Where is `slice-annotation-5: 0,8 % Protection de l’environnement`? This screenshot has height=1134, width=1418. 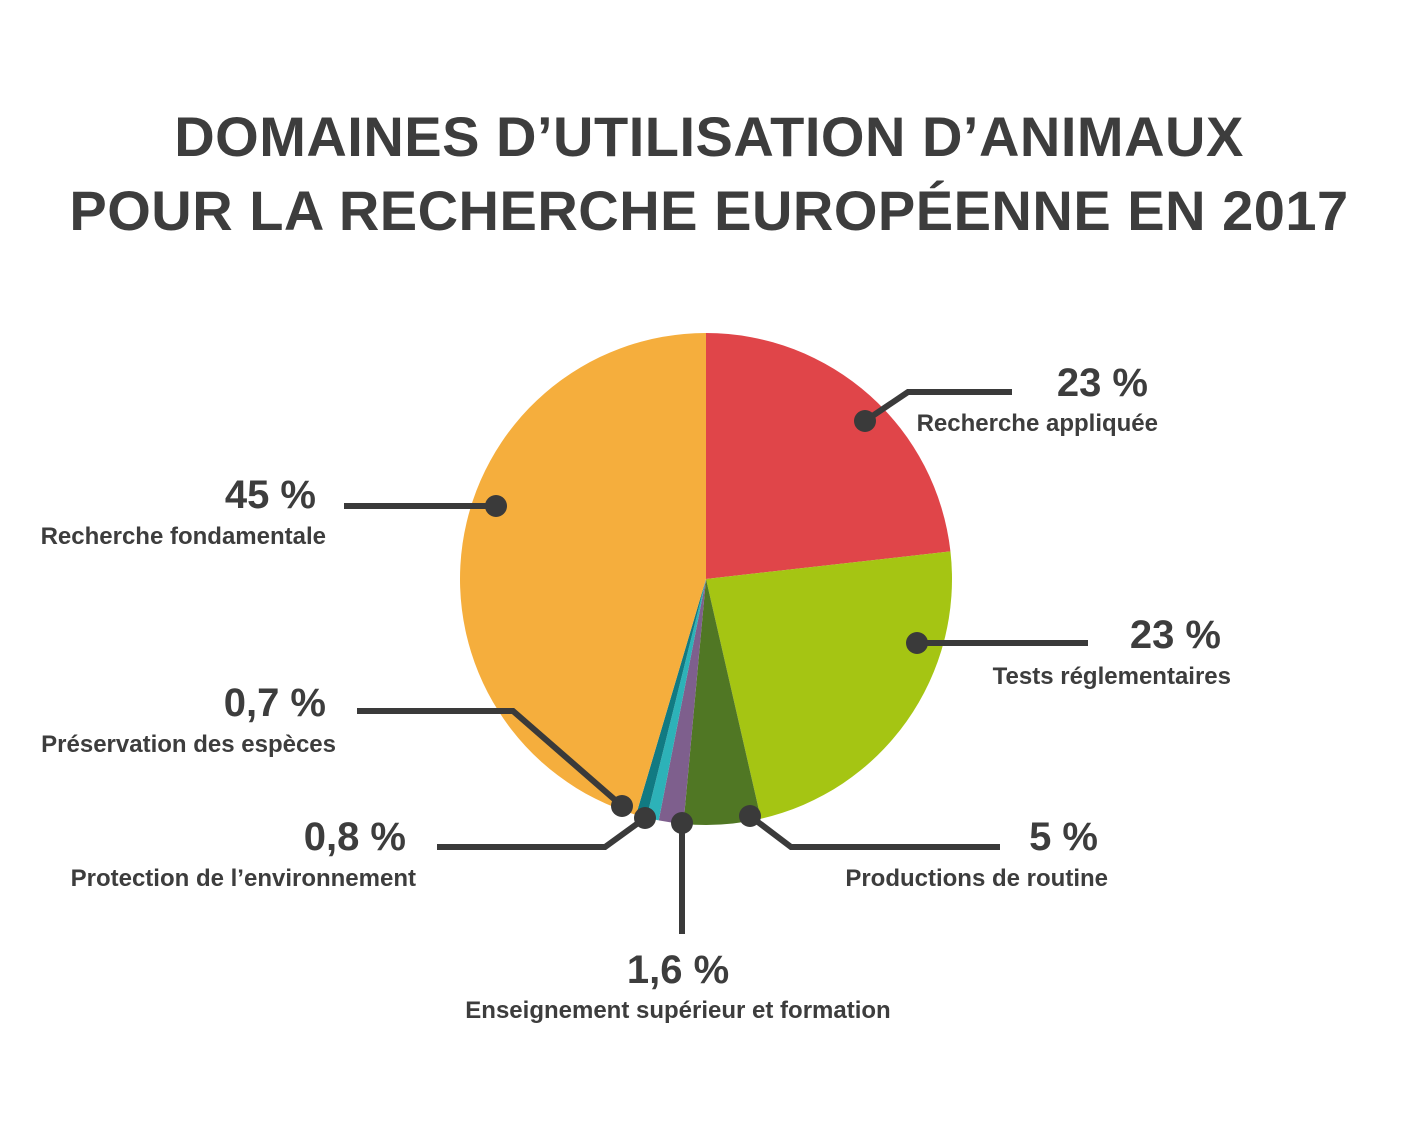 slice-annotation-5: 0,8 % Protection de l’environnement is located at coordinates (363, 849).